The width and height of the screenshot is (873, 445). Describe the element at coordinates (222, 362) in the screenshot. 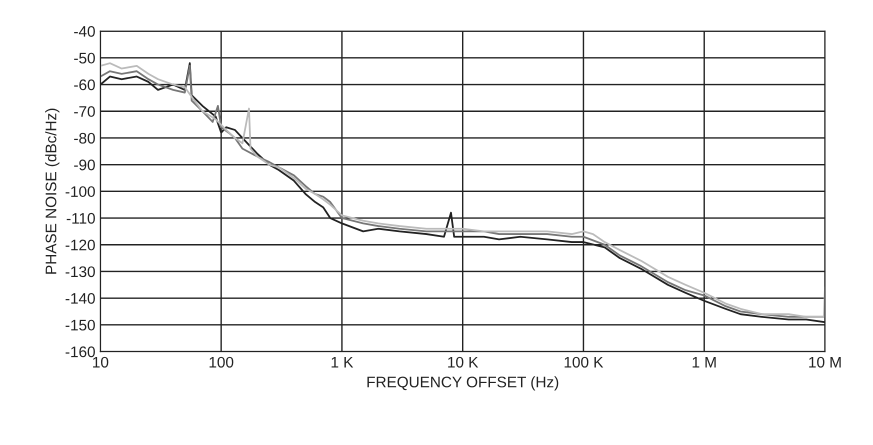

I see `x-tick-label: 100` at that location.